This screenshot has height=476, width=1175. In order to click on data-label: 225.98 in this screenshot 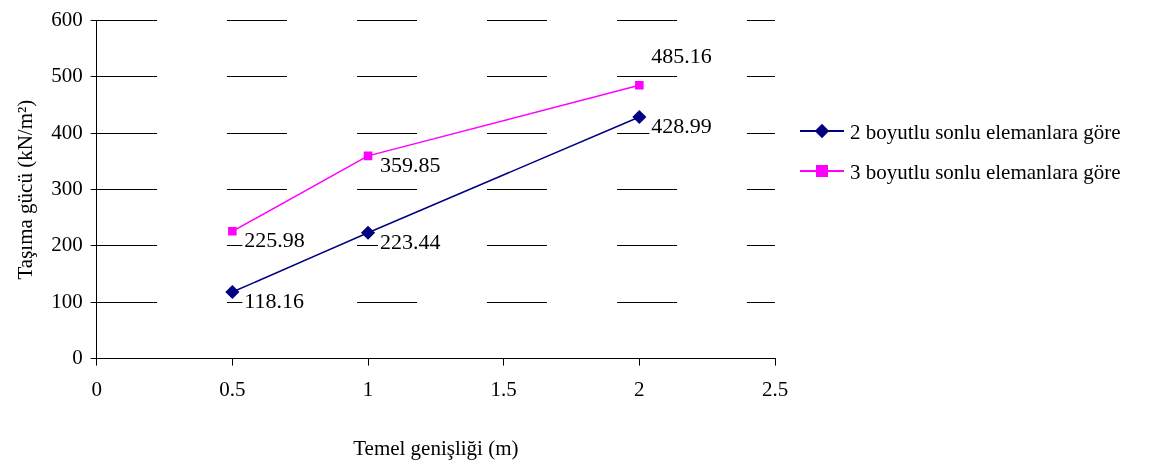, I will do `click(274, 240)`.